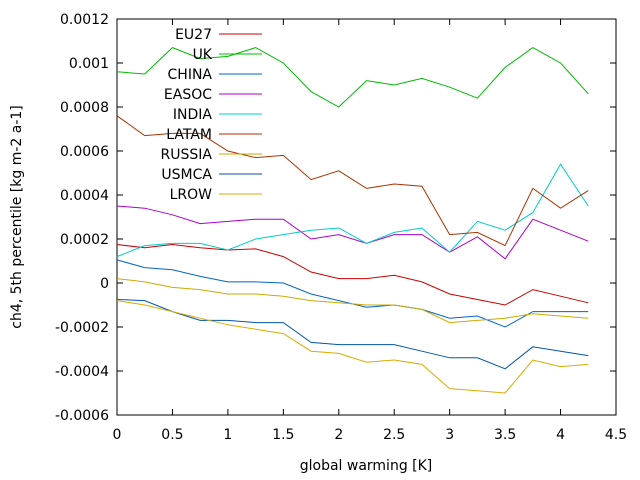  I want to click on y-tick-label: -0.0006, so click(82, 416).